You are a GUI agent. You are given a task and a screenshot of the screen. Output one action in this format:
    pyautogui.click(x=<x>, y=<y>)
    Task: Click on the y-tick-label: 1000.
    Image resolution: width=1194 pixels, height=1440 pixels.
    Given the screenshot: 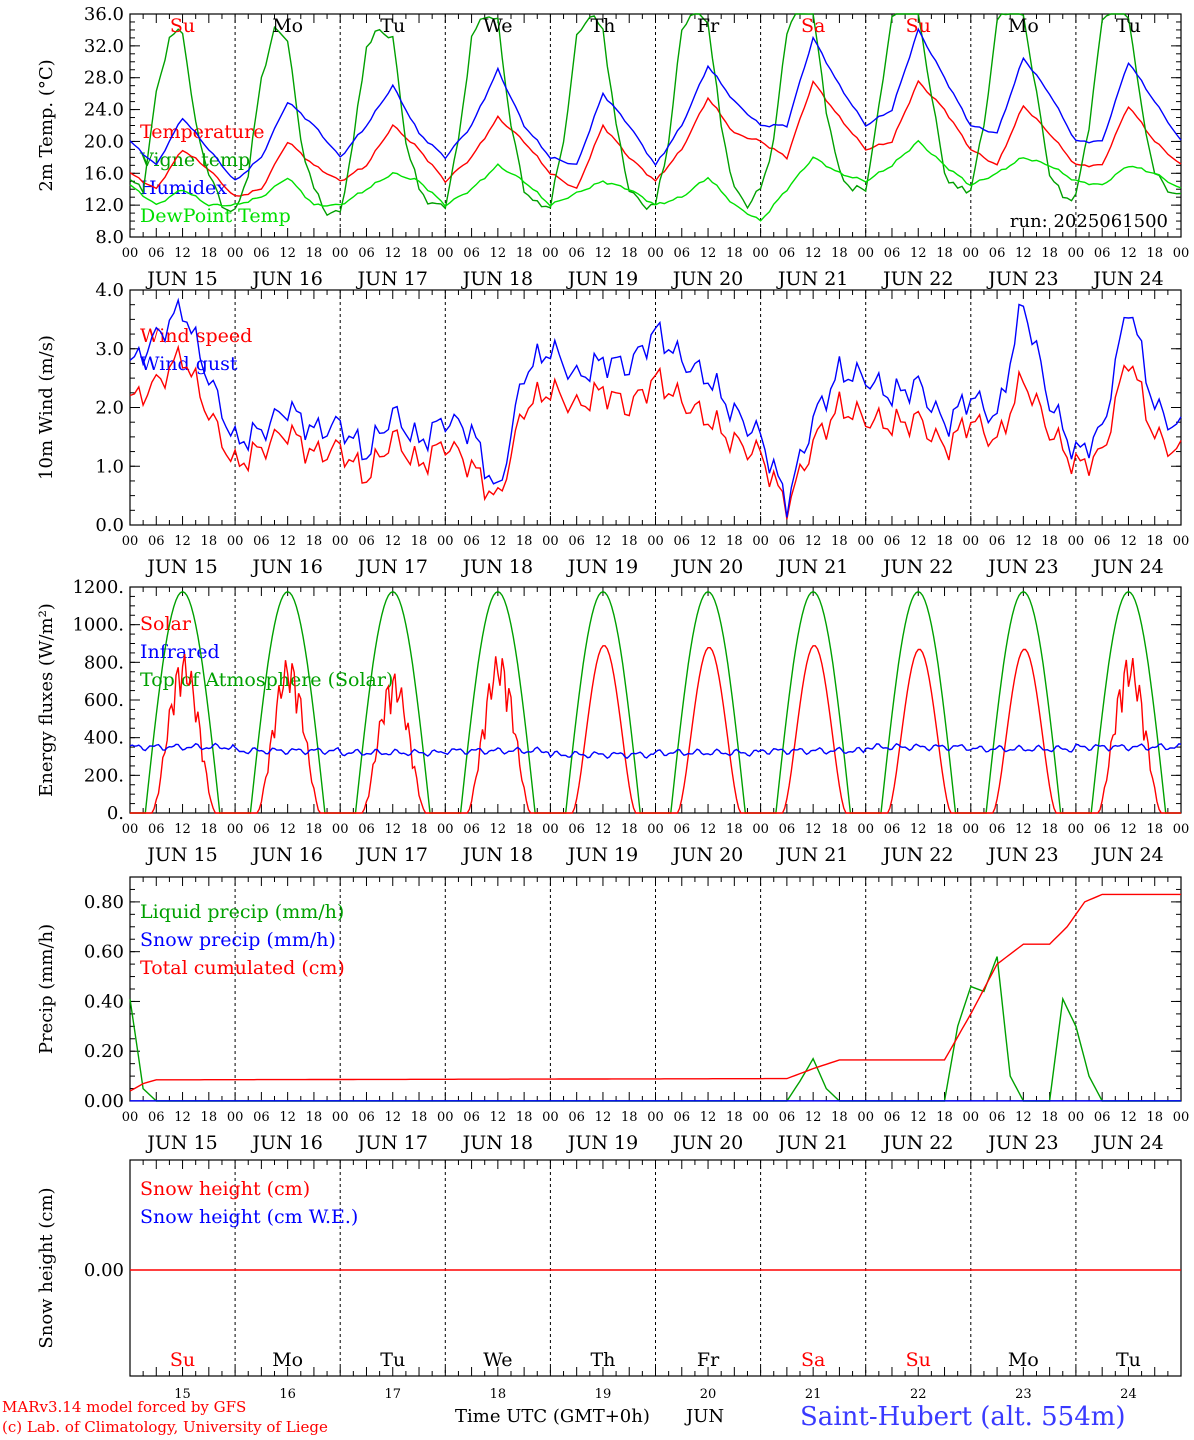 What is the action you would take?
    pyautogui.click(x=98, y=625)
    